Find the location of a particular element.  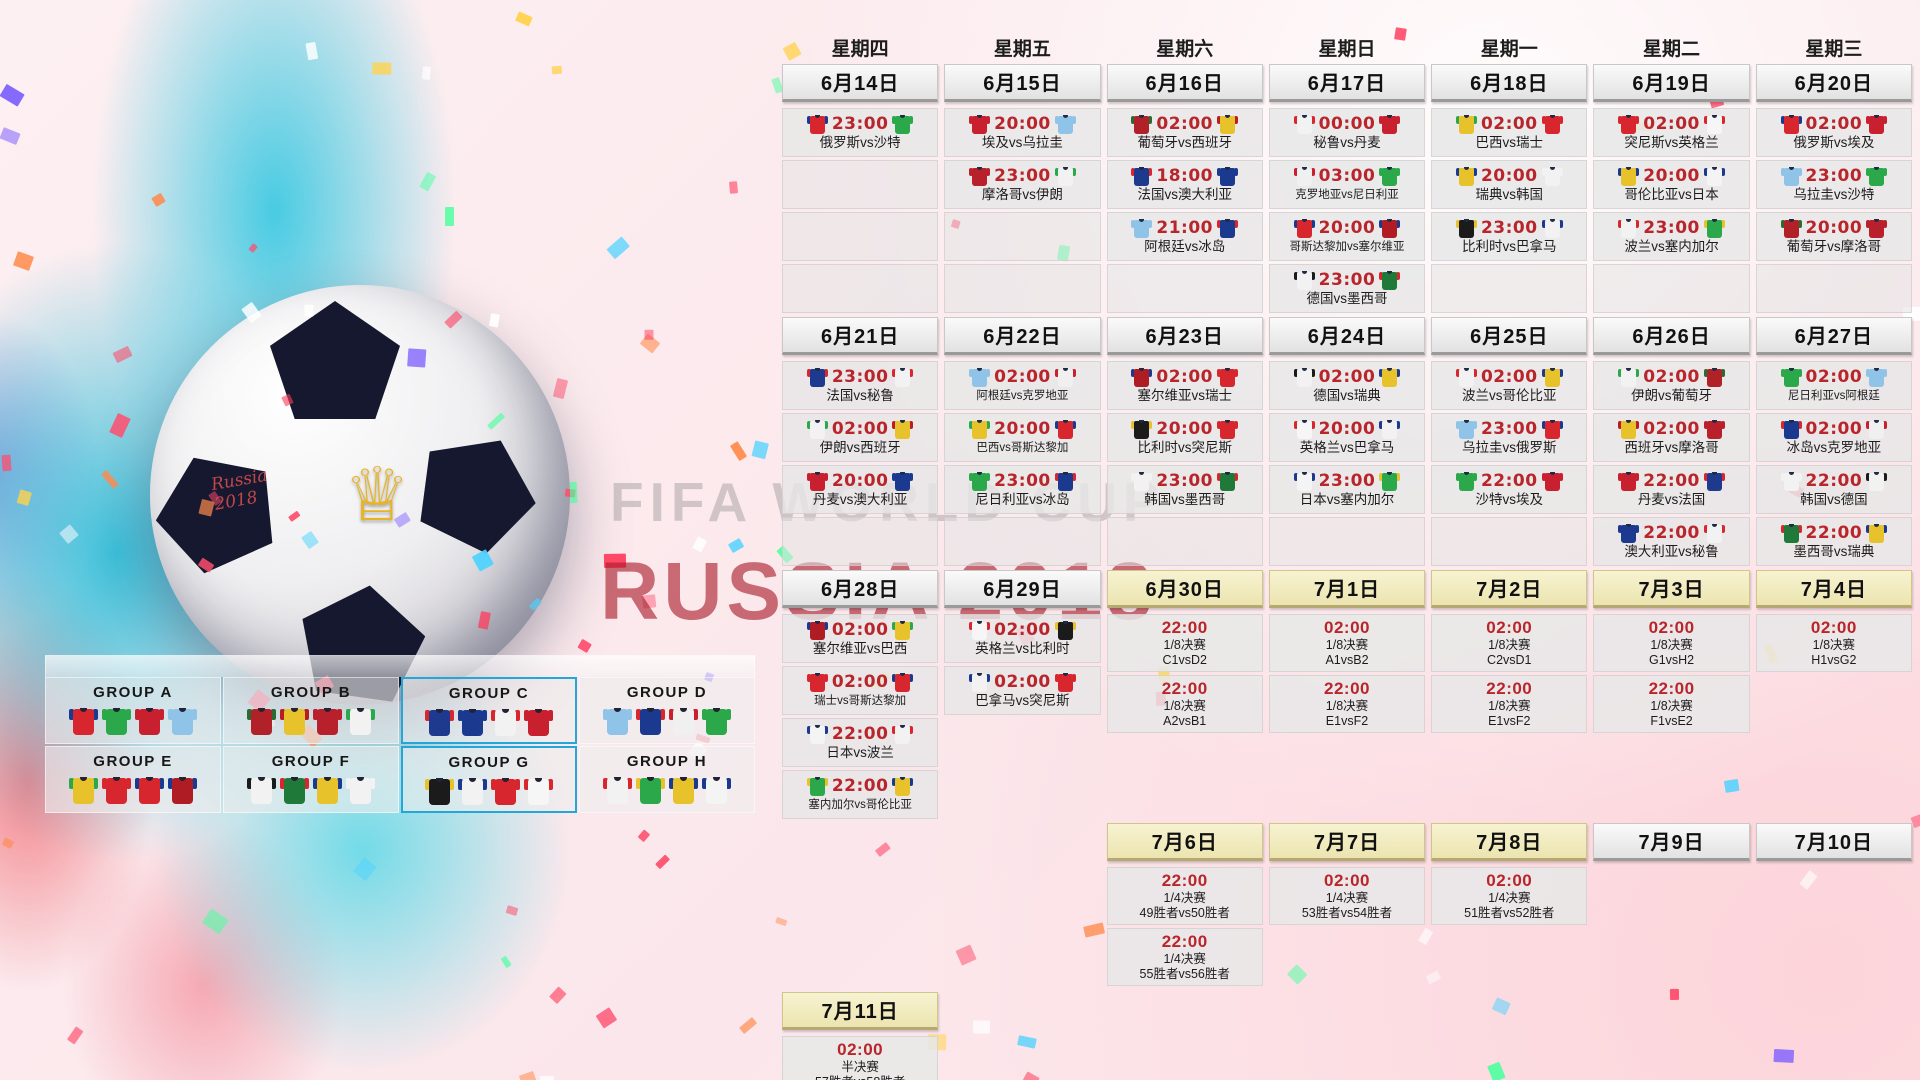

date-header: 6月15日 is located at coordinates (1022, 83).